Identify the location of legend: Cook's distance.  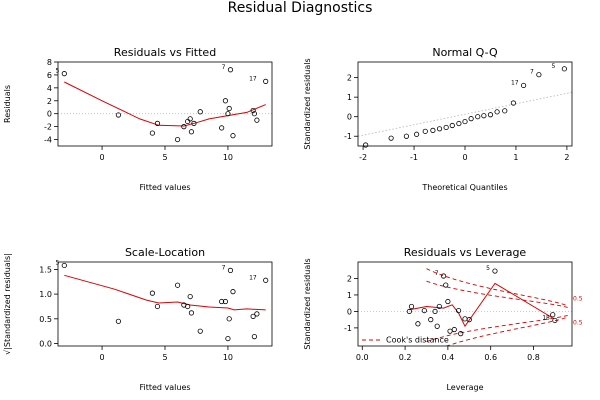
(405, 340).